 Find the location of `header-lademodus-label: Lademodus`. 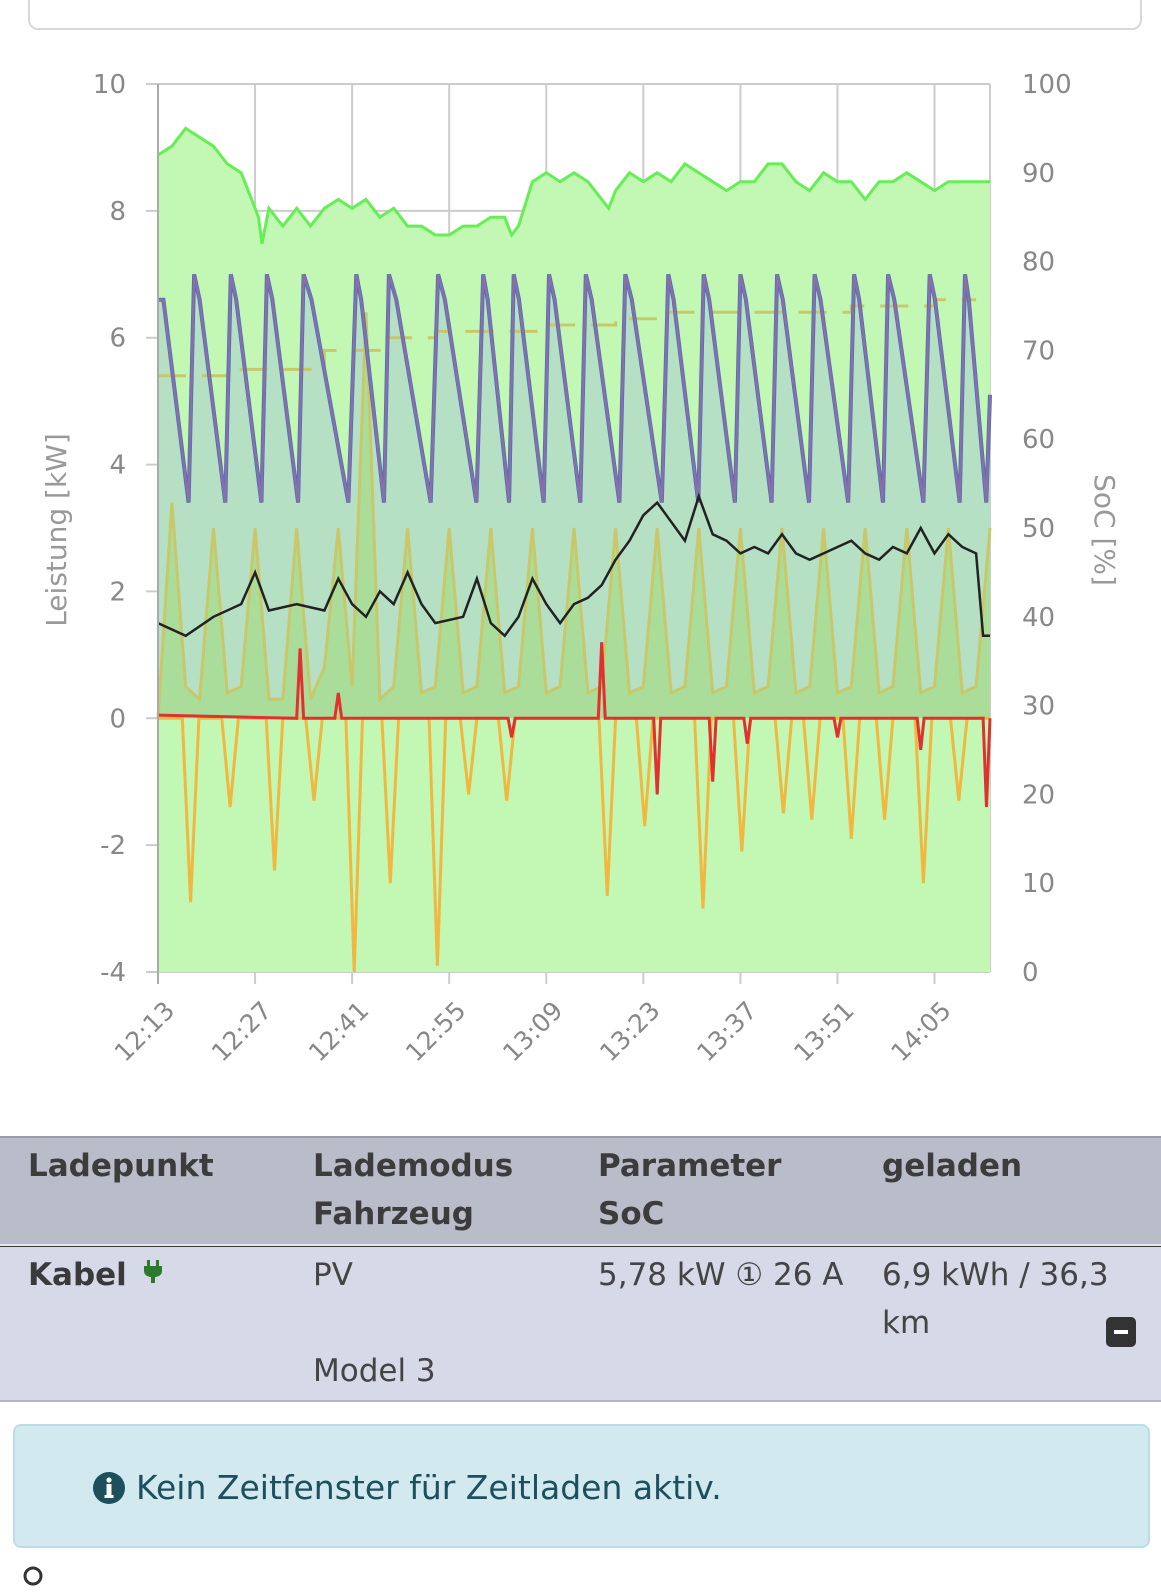

header-lademodus-label: Lademodus is located at coordinates (413, 1166).